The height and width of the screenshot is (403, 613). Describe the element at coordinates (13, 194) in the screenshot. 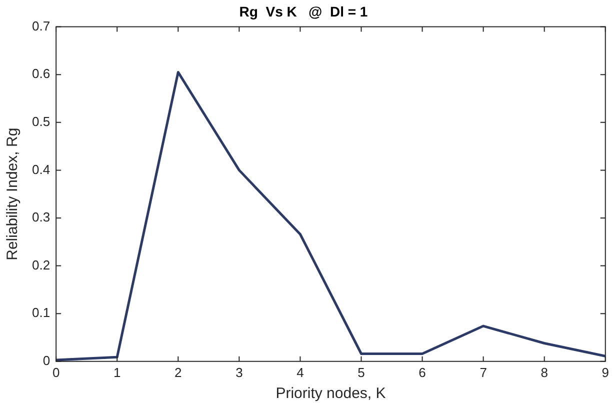

I see `y-axis-title: Reliability Index, Rg` at that location.